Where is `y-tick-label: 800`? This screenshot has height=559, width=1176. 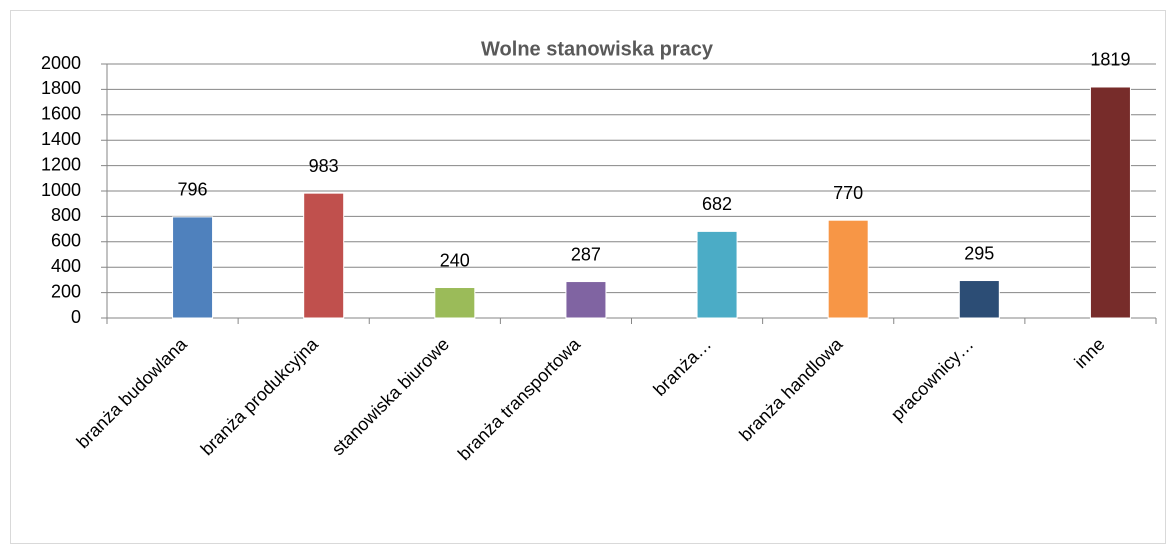 y-tick-label: 800 is located at coordinates (66, 215).